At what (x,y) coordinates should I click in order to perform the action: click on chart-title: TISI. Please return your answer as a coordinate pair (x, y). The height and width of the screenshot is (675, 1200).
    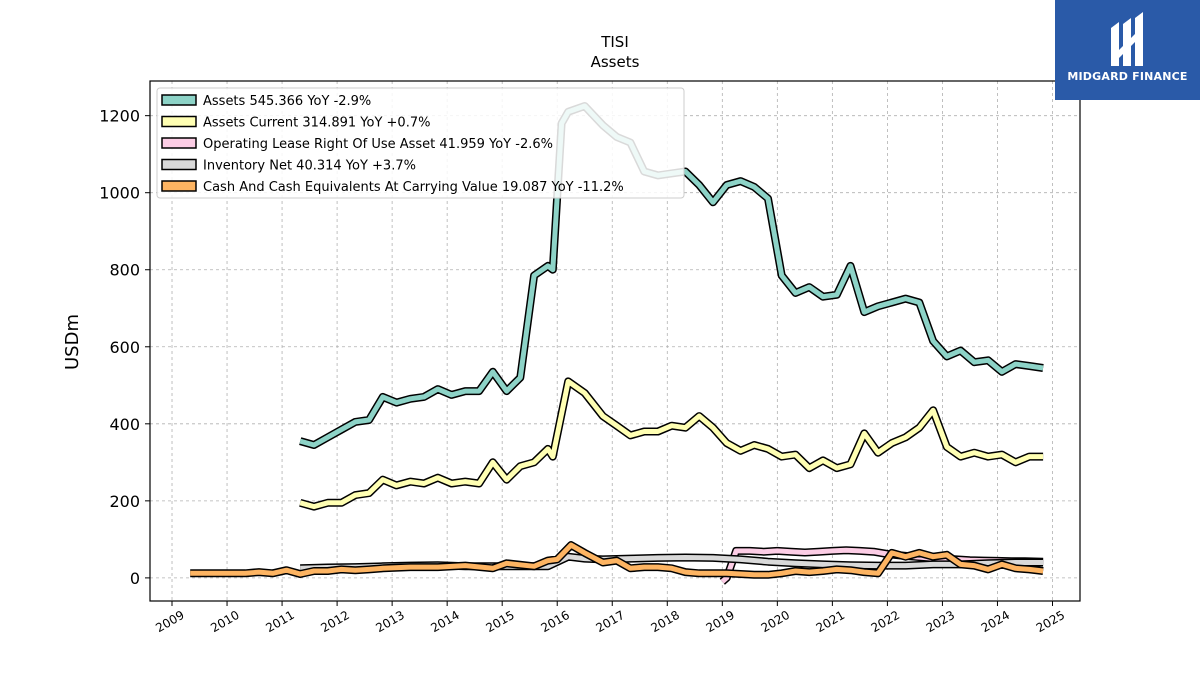
    Looking at the image, I should click on (614, 42).